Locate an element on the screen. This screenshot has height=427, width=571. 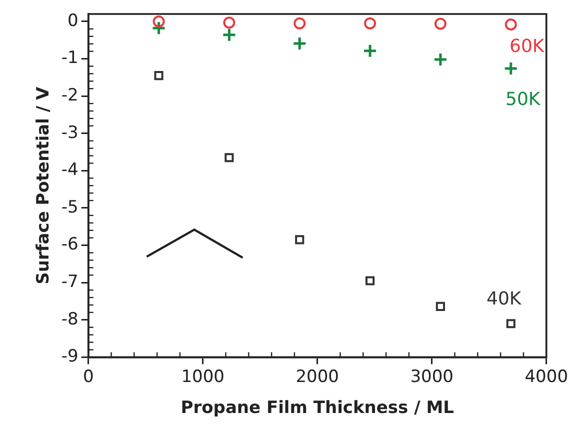
x-axis-title: Propane Film Thickness / ML is located at coordinates (317, 408).